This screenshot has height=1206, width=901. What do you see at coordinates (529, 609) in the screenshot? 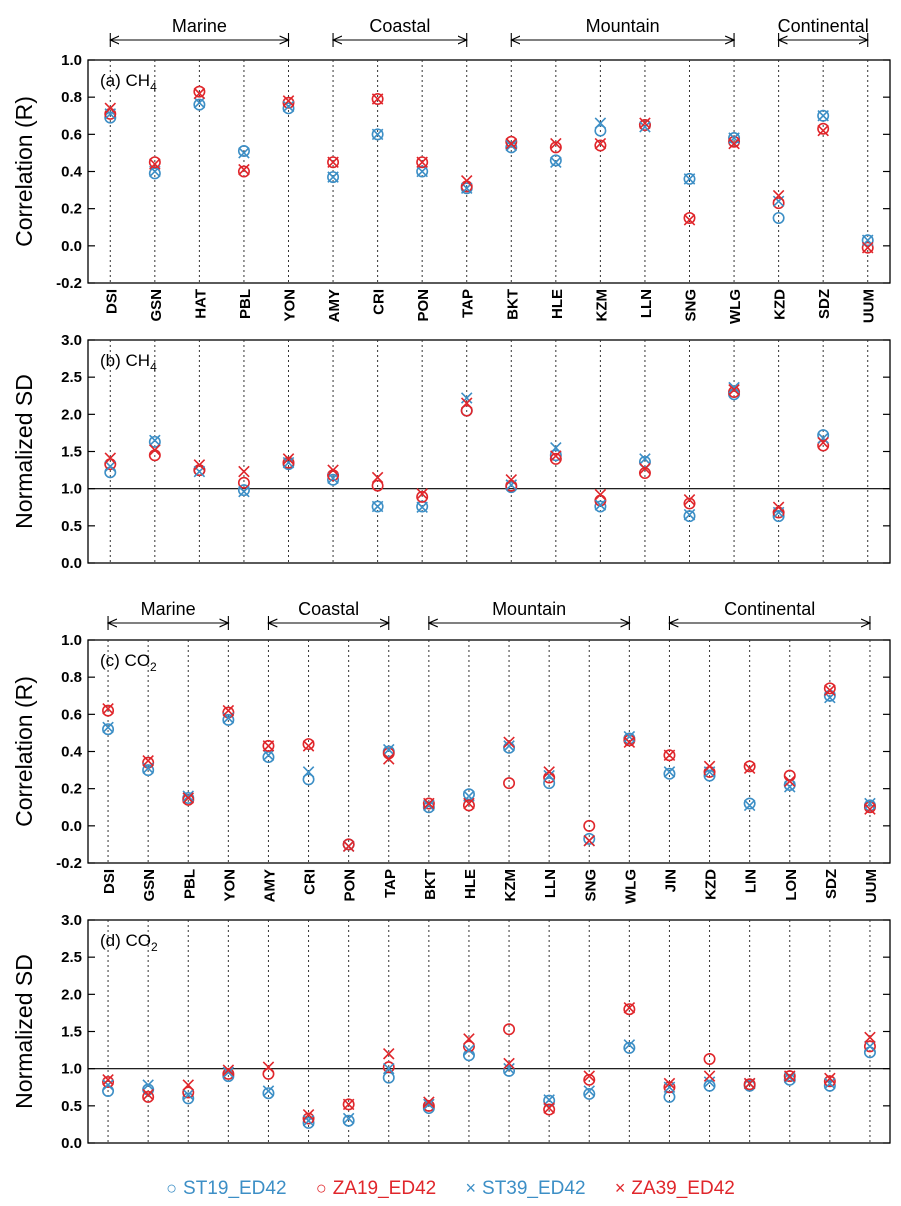
I see `group-label: Mountain` at bounding box center [529, 609].